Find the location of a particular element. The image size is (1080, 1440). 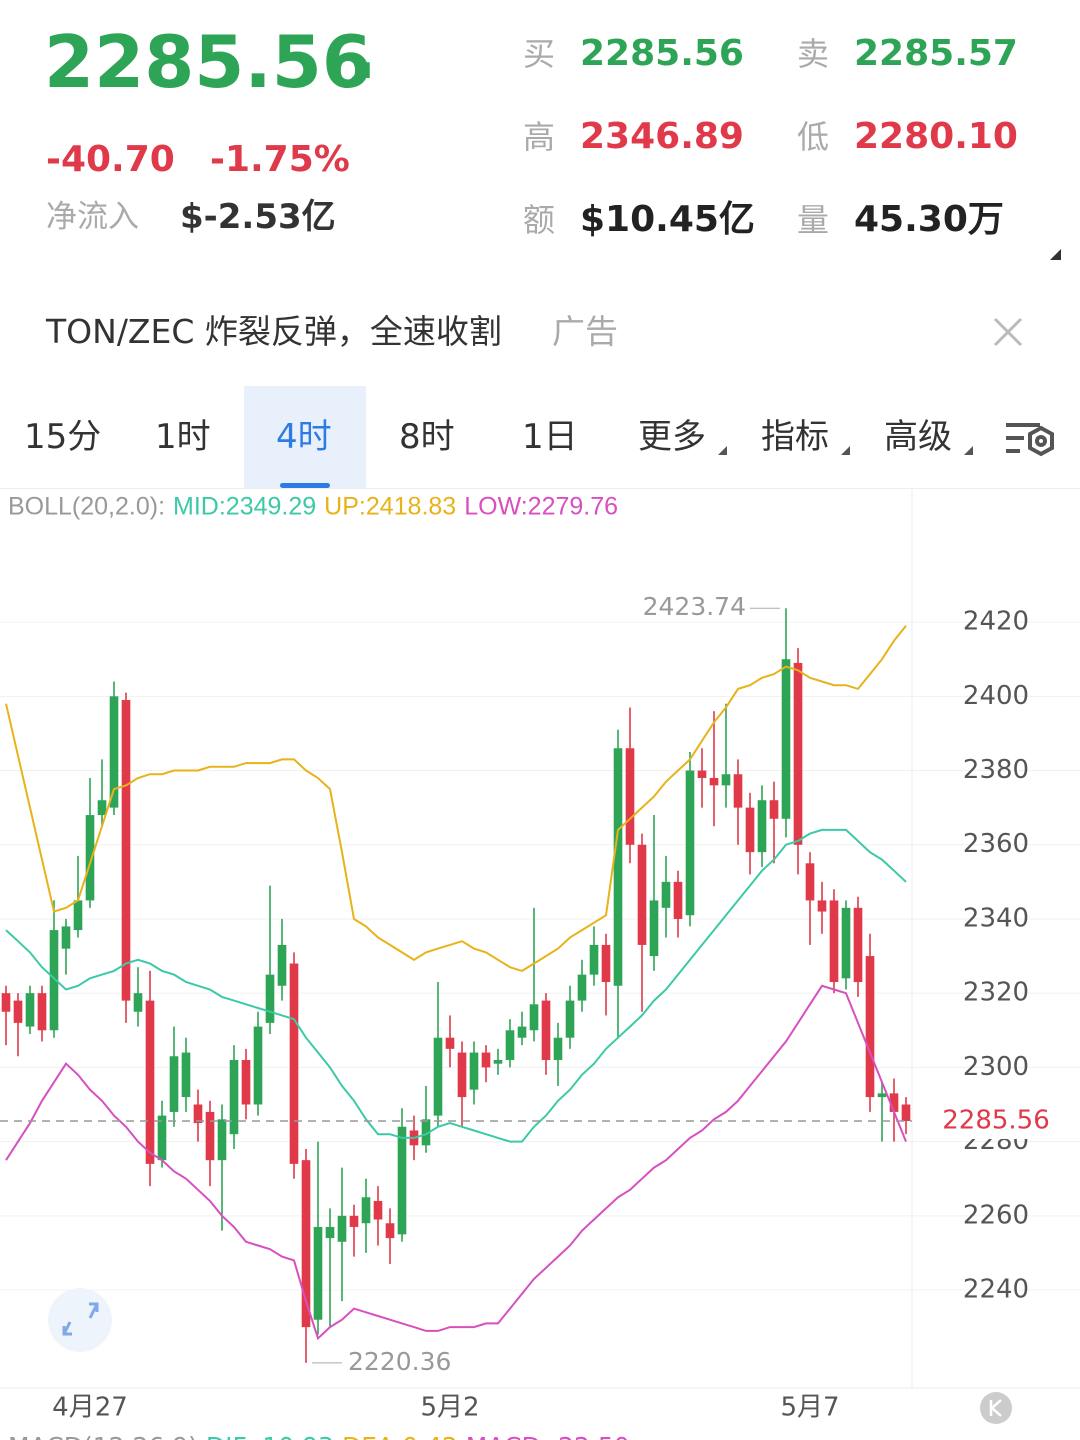

y-tick-label: 2320 is located at coordinates (996, 993).